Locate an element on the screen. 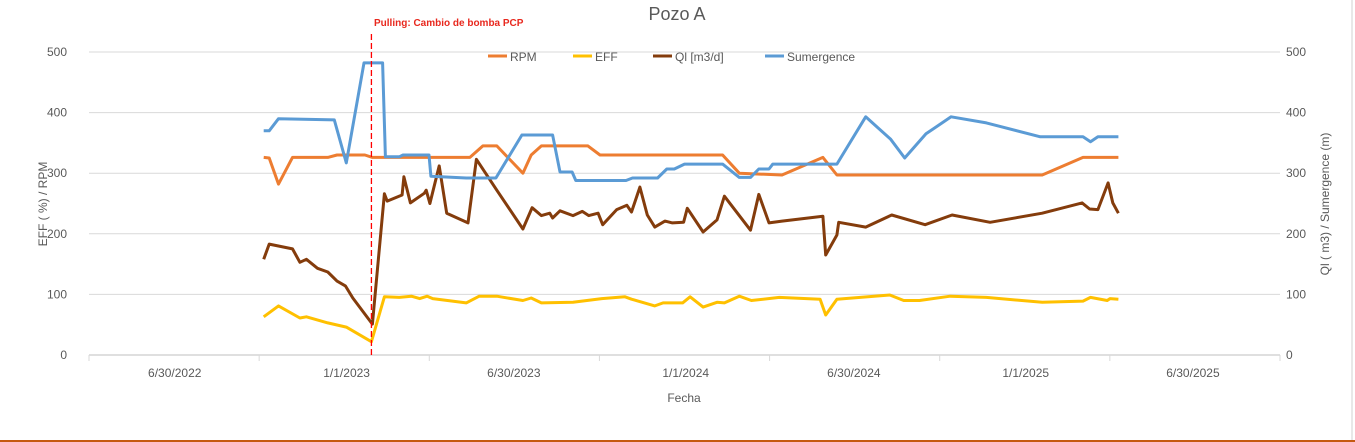 This screenshot has height=442, width=1355. x-axis-title: Fecha is located at coordinates (684, 398).